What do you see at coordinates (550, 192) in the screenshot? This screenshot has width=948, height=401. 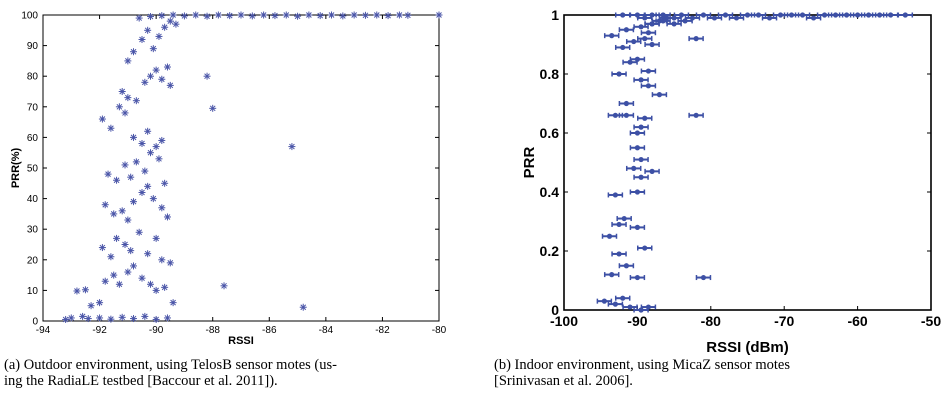 I see `y-tick-label: 0.4` at bounding box center [550, 192].